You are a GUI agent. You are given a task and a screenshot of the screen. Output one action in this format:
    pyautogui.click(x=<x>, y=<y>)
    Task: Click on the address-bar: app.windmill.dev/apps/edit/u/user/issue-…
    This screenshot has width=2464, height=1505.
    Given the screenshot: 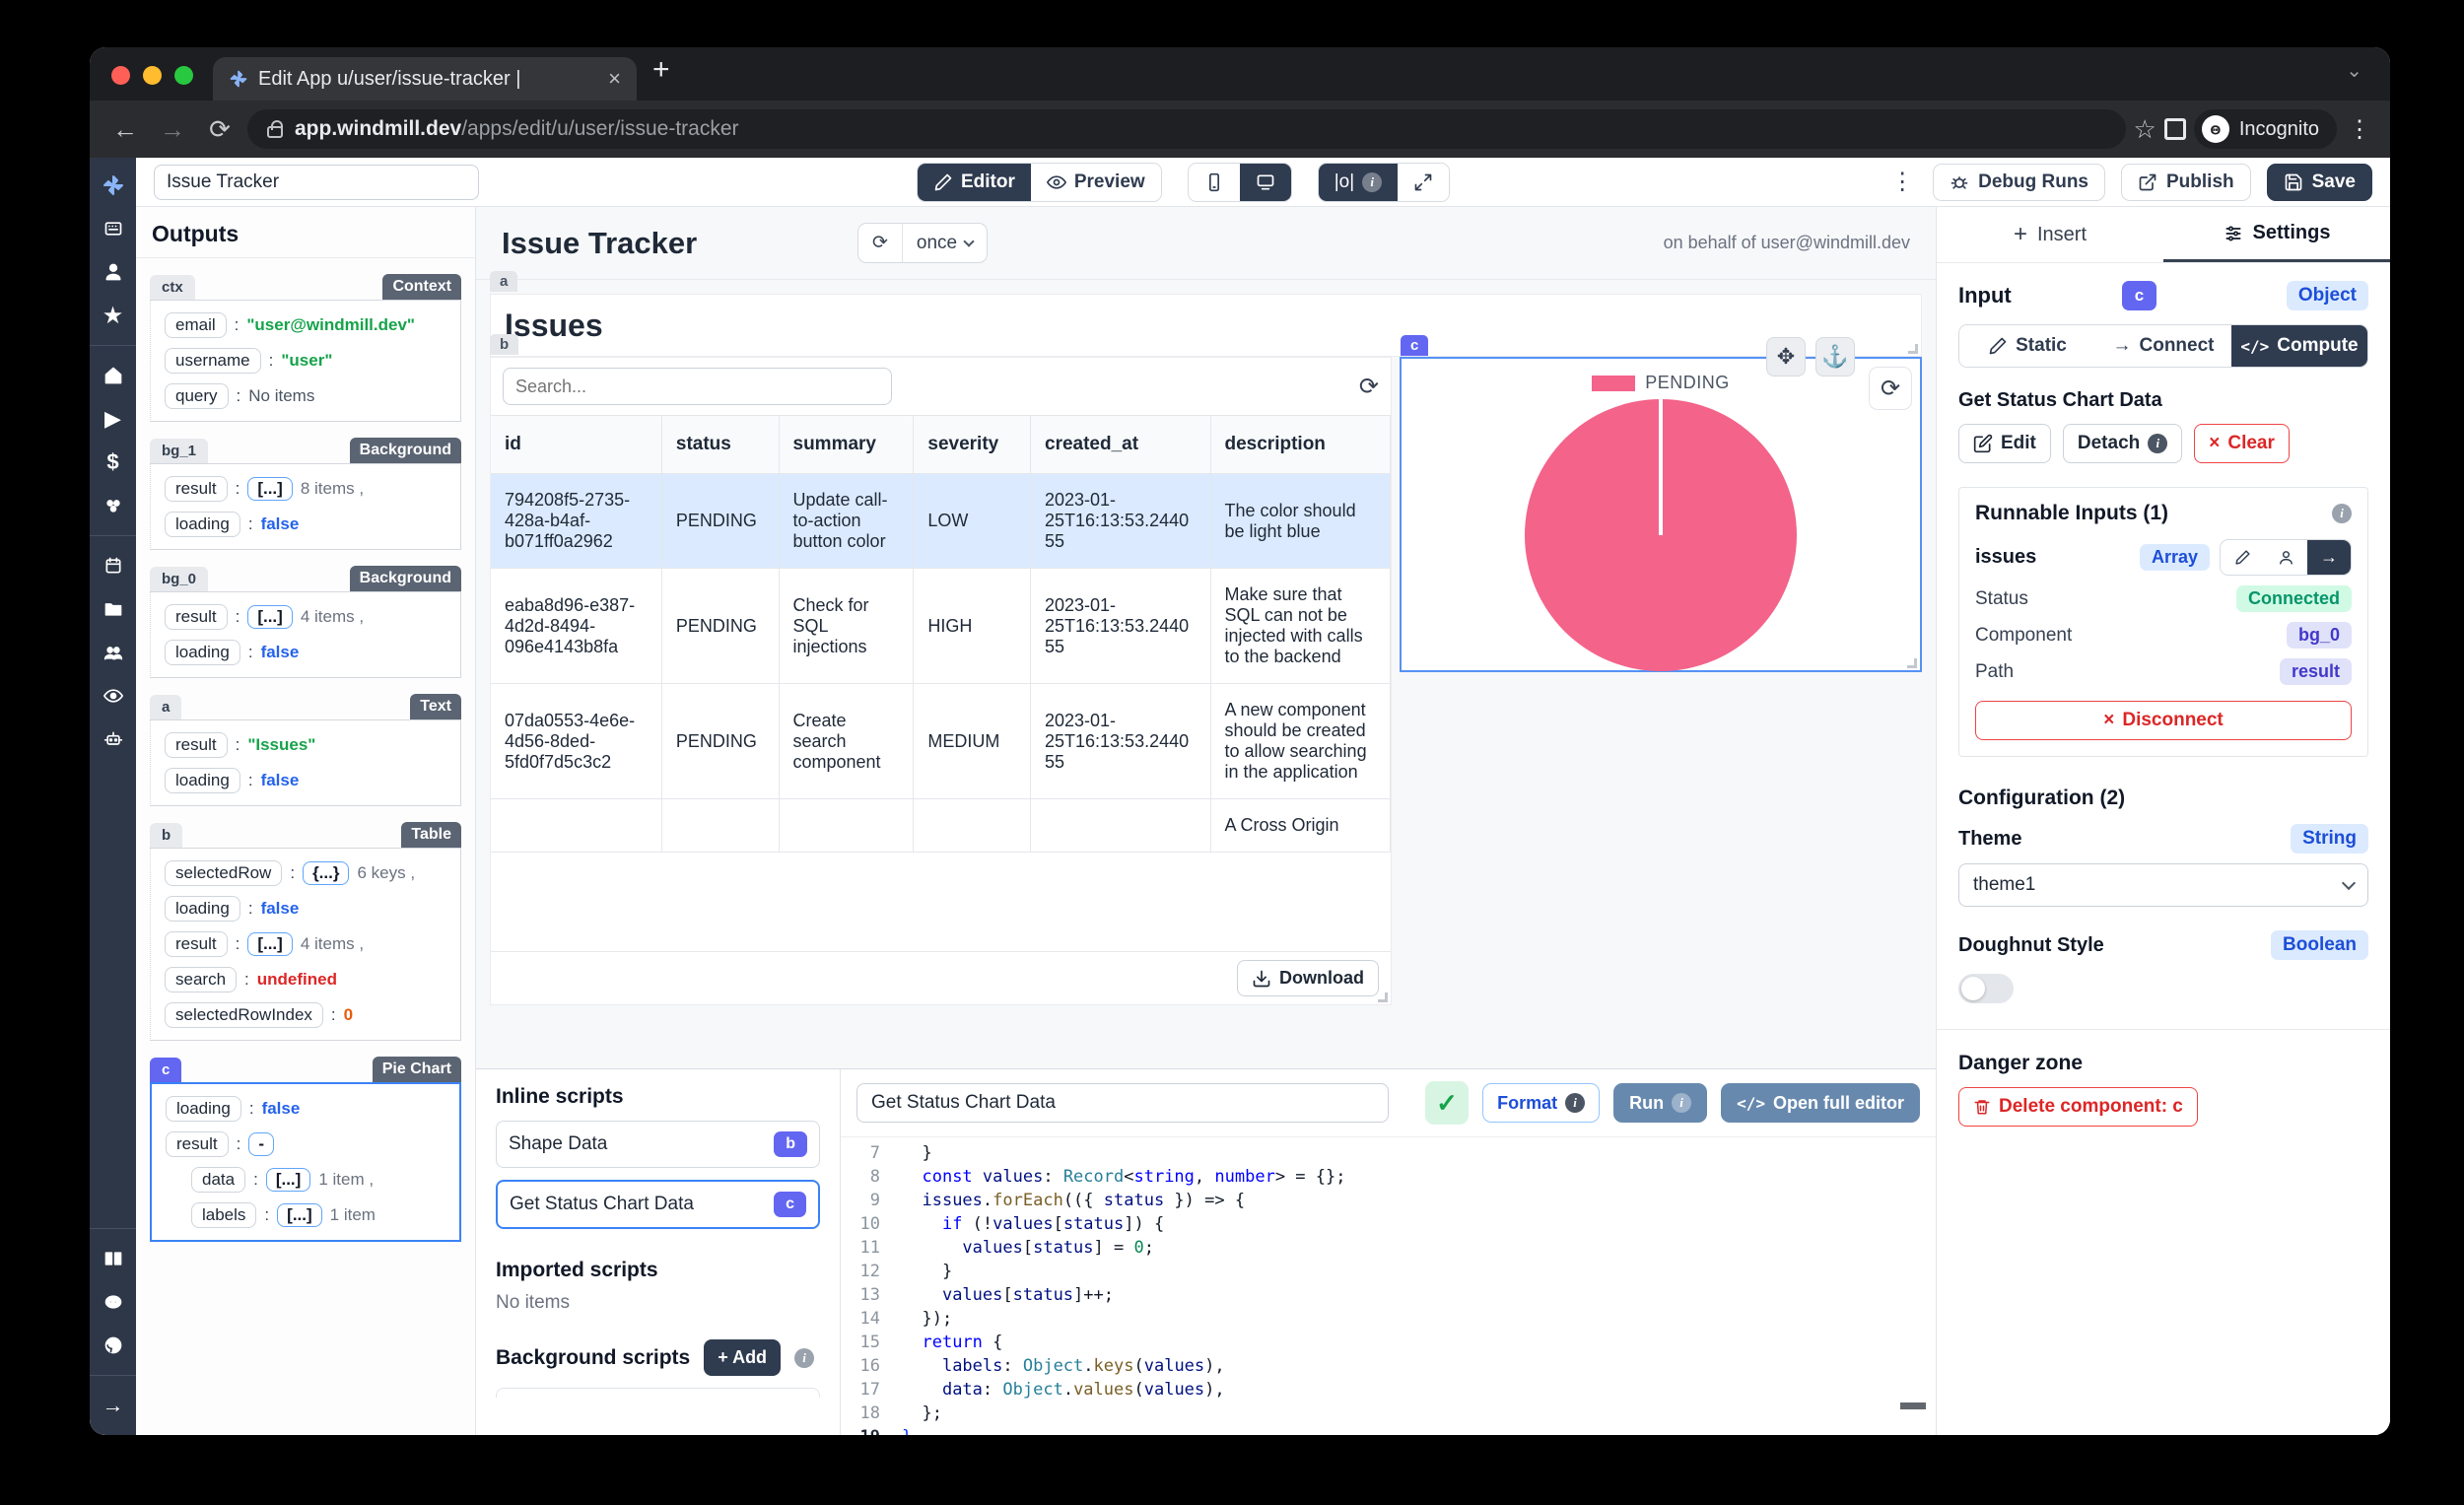 What is the action you would take?
    pyautogui.click(x=1186, y=129)
    